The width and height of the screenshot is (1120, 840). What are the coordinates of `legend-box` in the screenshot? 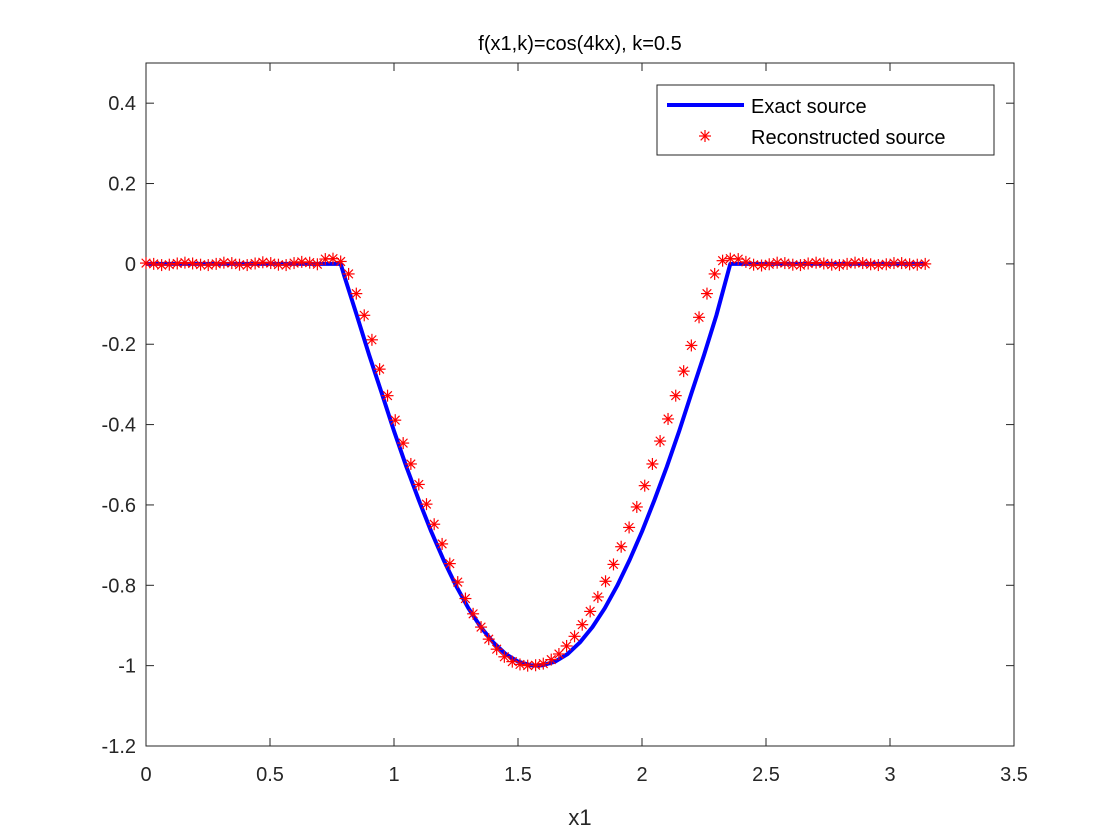 It's located at (825, 120).